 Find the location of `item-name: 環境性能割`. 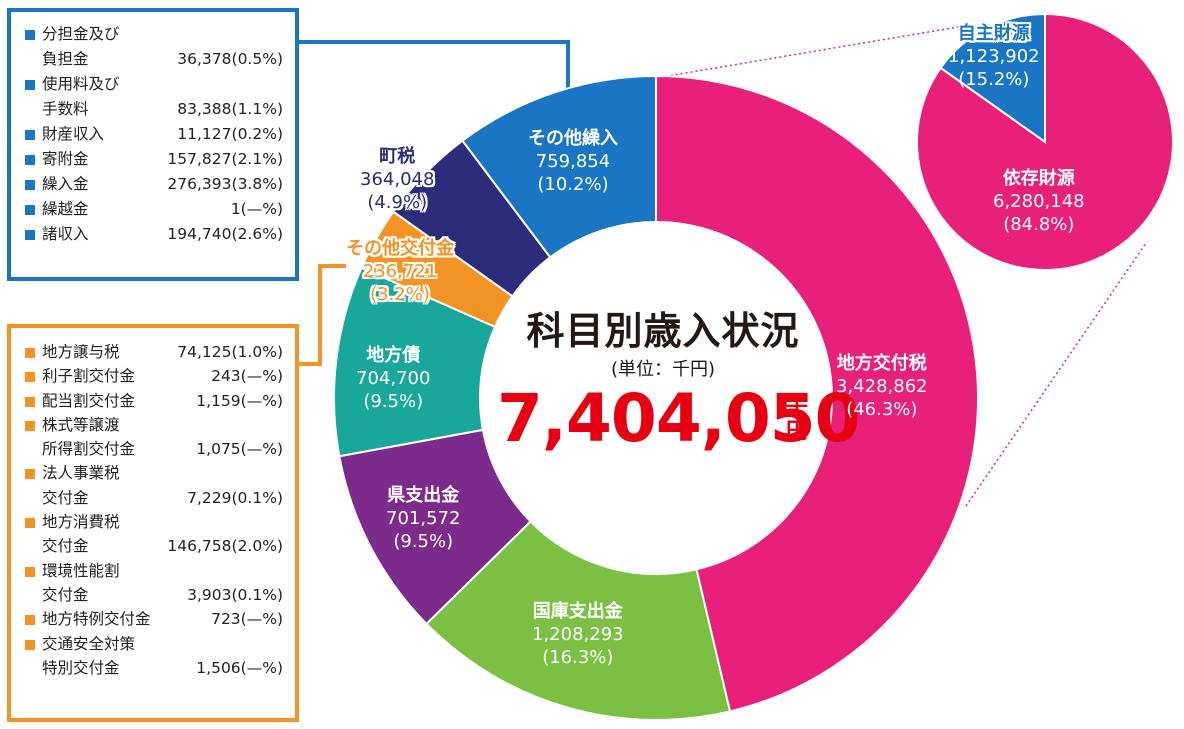

item-name: 環境性能割 is located at coordinates (156, 571).